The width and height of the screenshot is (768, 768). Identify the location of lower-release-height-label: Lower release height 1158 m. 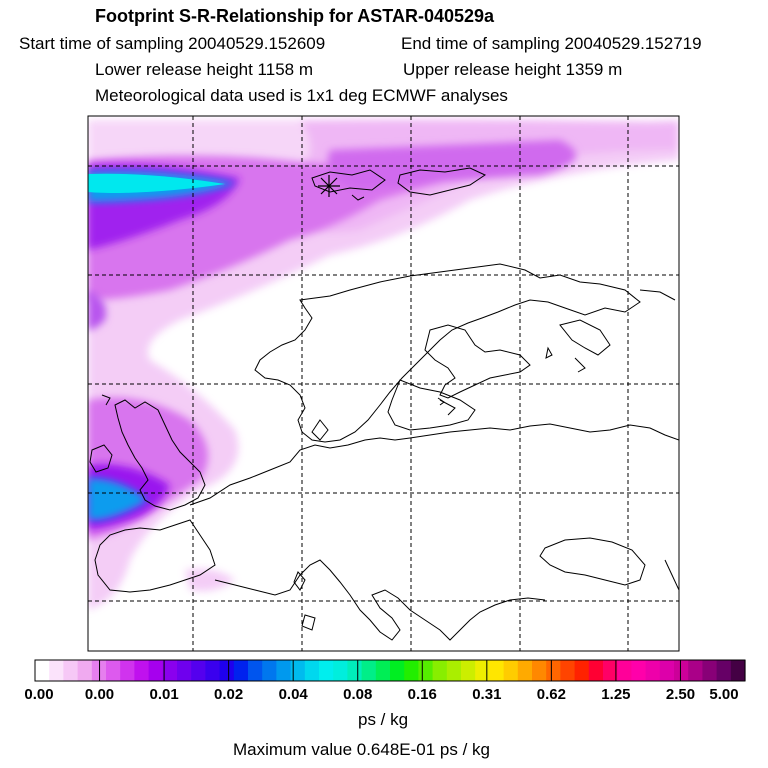
(204, 69).